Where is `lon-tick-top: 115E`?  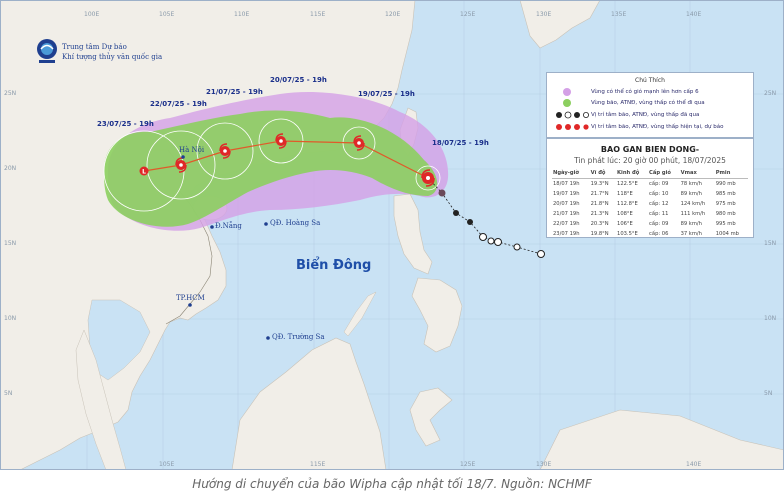 lon-tick-top: 115E is located at coordinates (318, 14).